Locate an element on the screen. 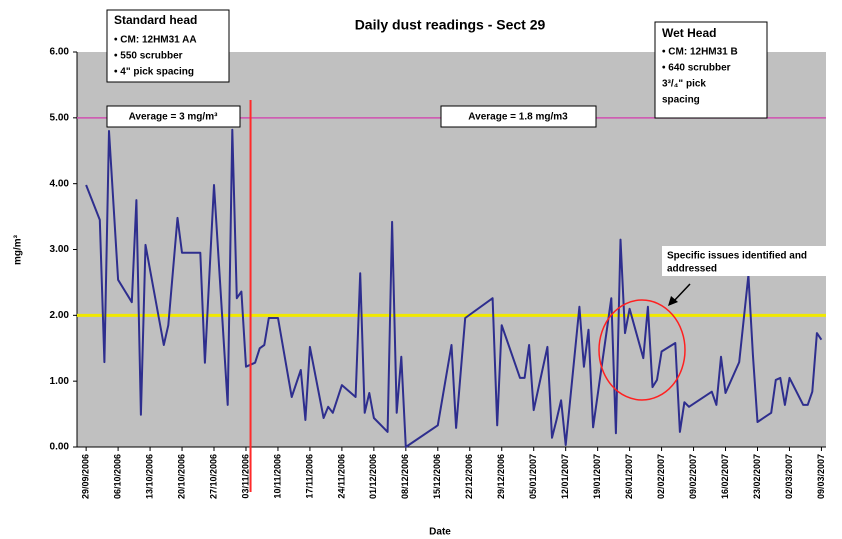 The height and width of the screenshot is (539, 842). annotation-background is located at coordinates (752, 261).